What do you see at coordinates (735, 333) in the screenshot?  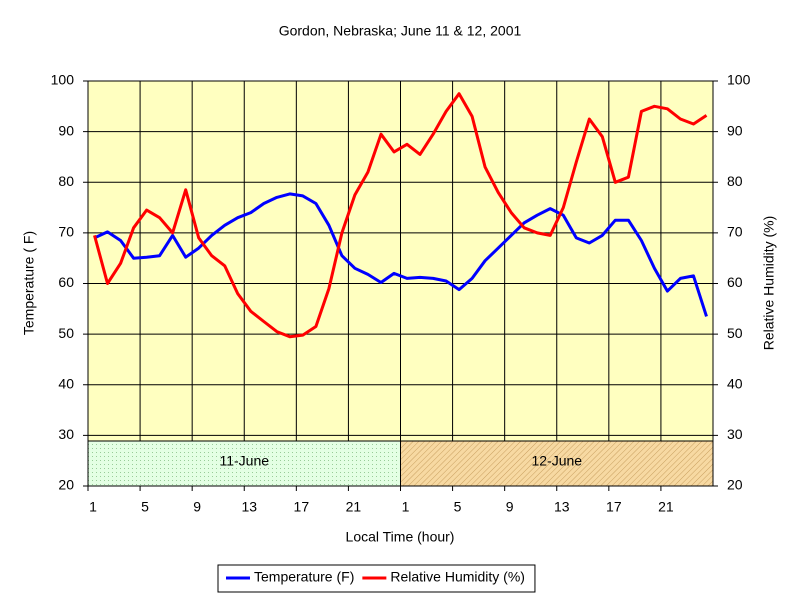 I see `y2-tick-label: 50` at bounding box center [735, 333].